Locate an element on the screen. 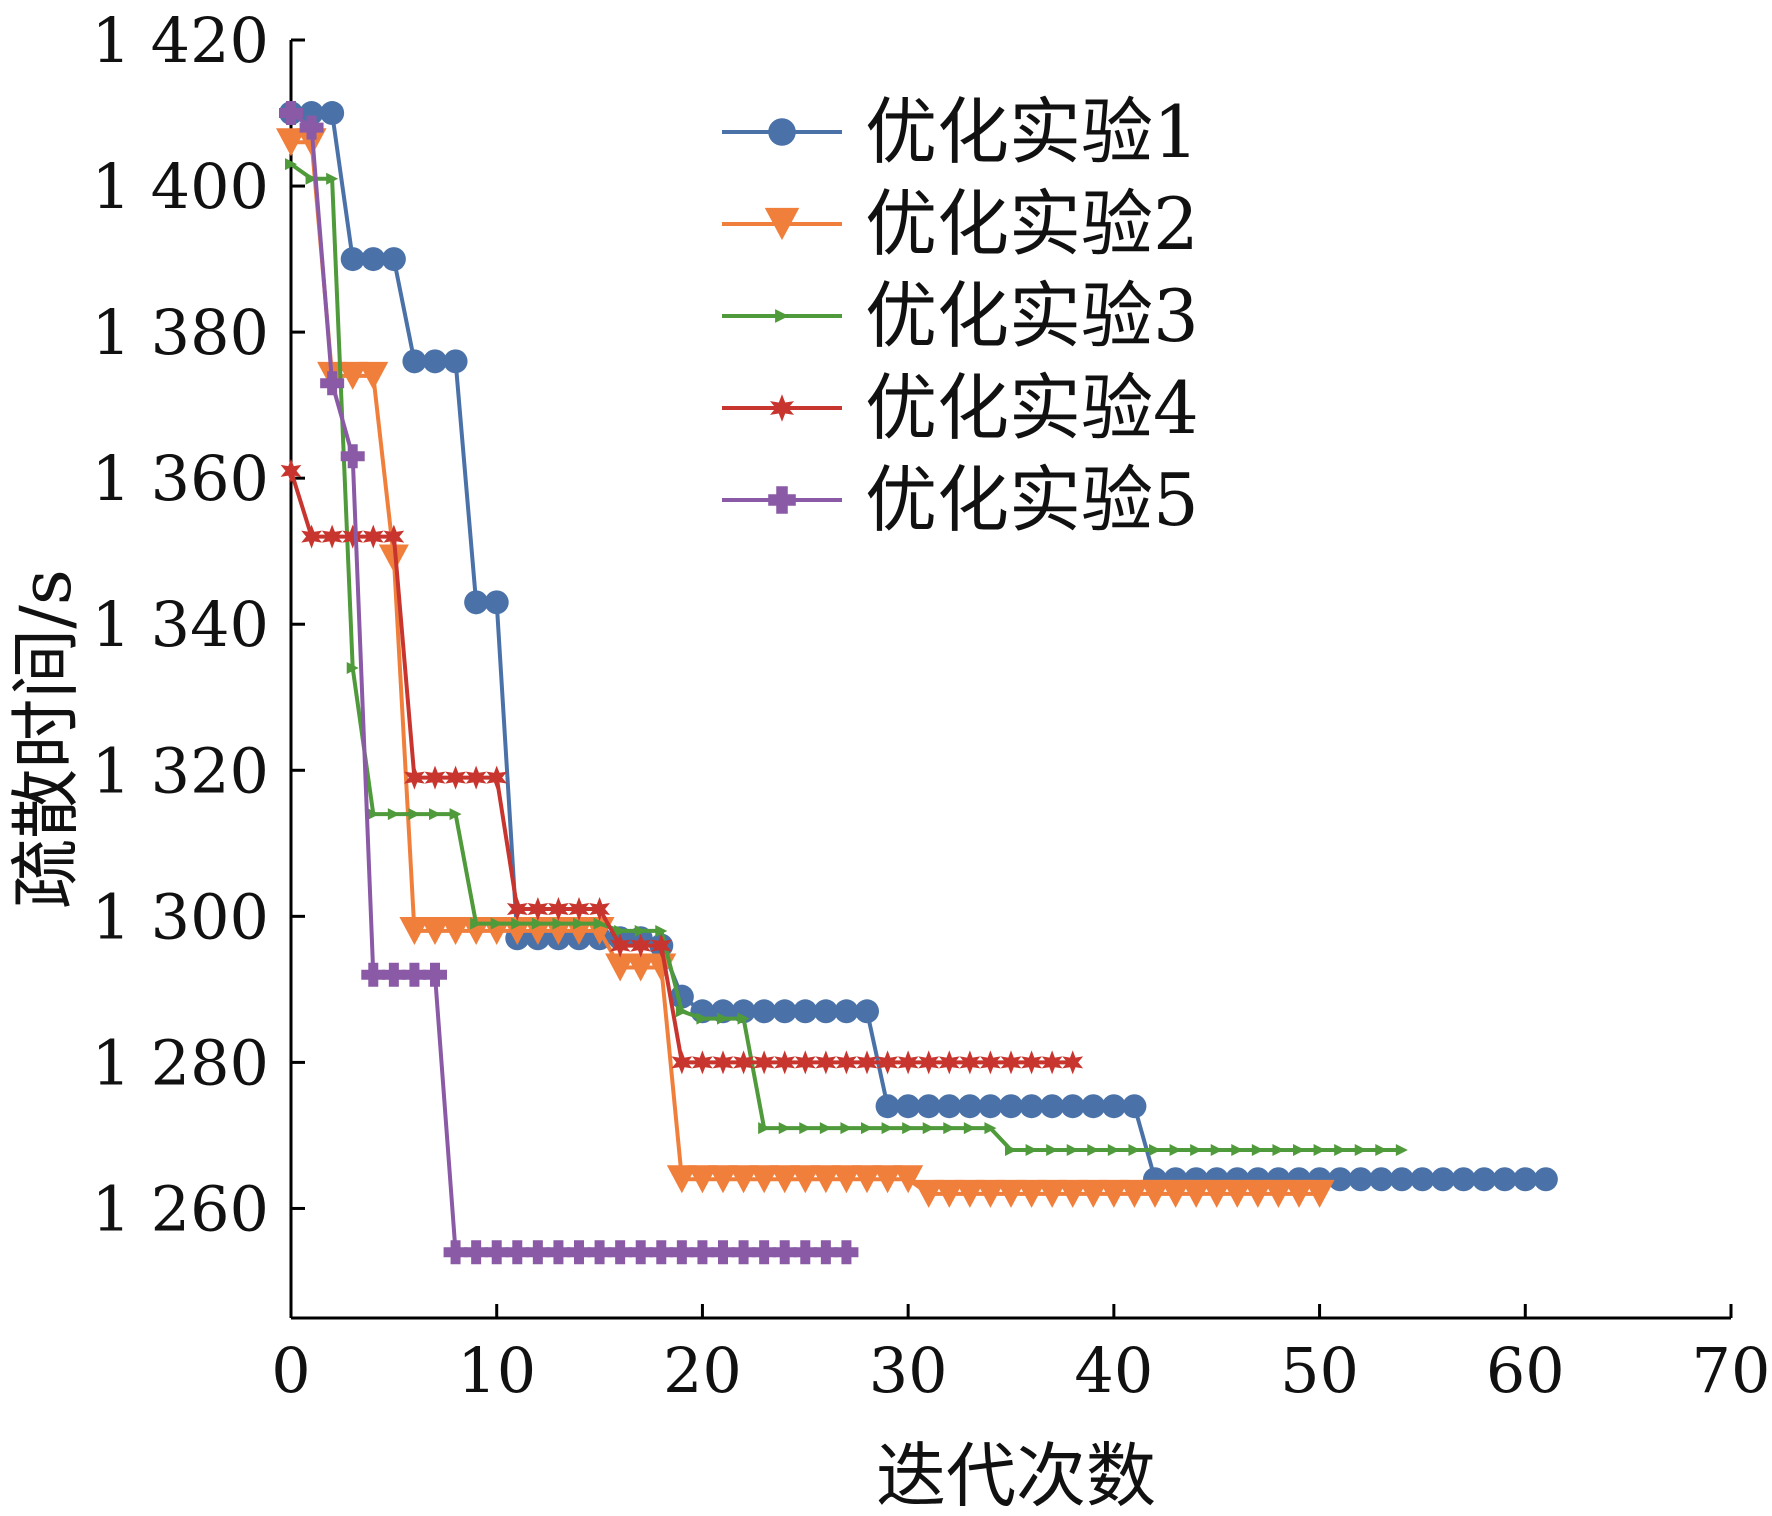  legend-entry-3: 优化实验3 is located at coordinates (960, 316).